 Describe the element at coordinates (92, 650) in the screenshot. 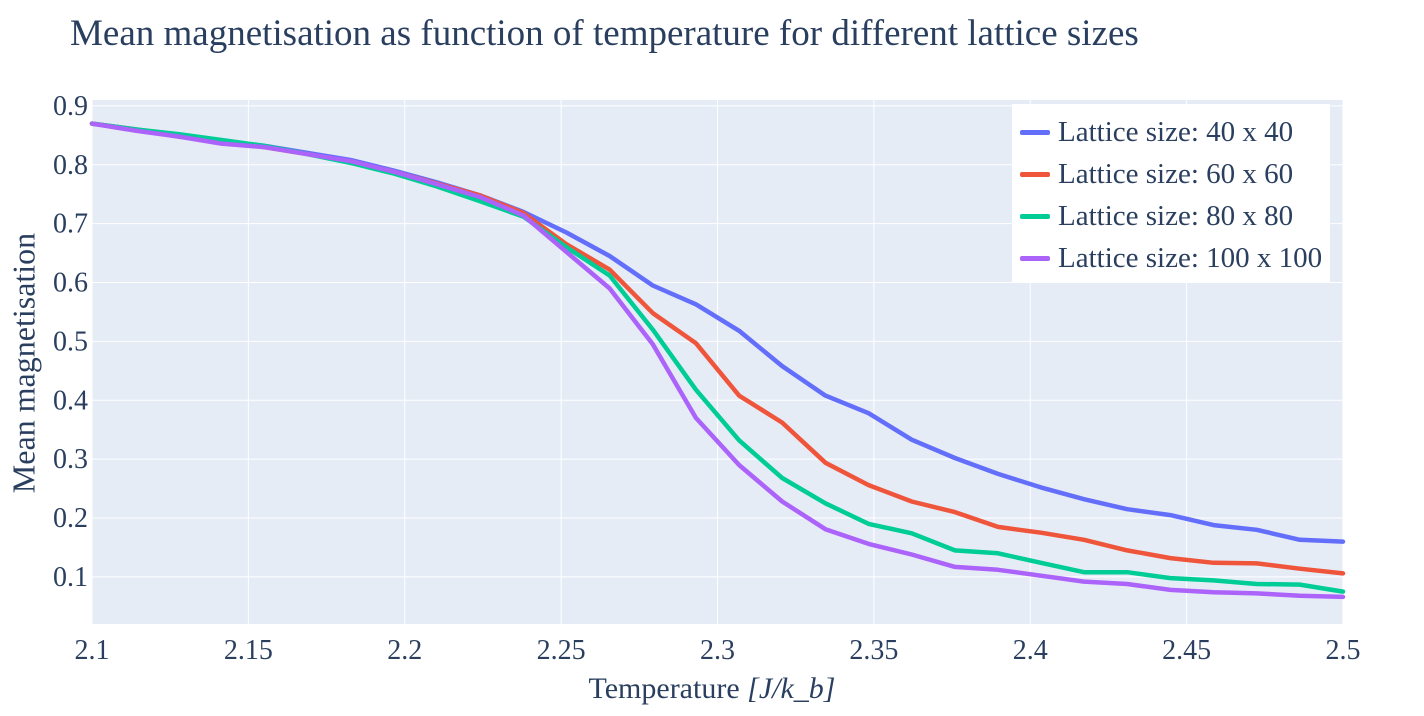

I see `x-tick-label: 2.1` at that location.